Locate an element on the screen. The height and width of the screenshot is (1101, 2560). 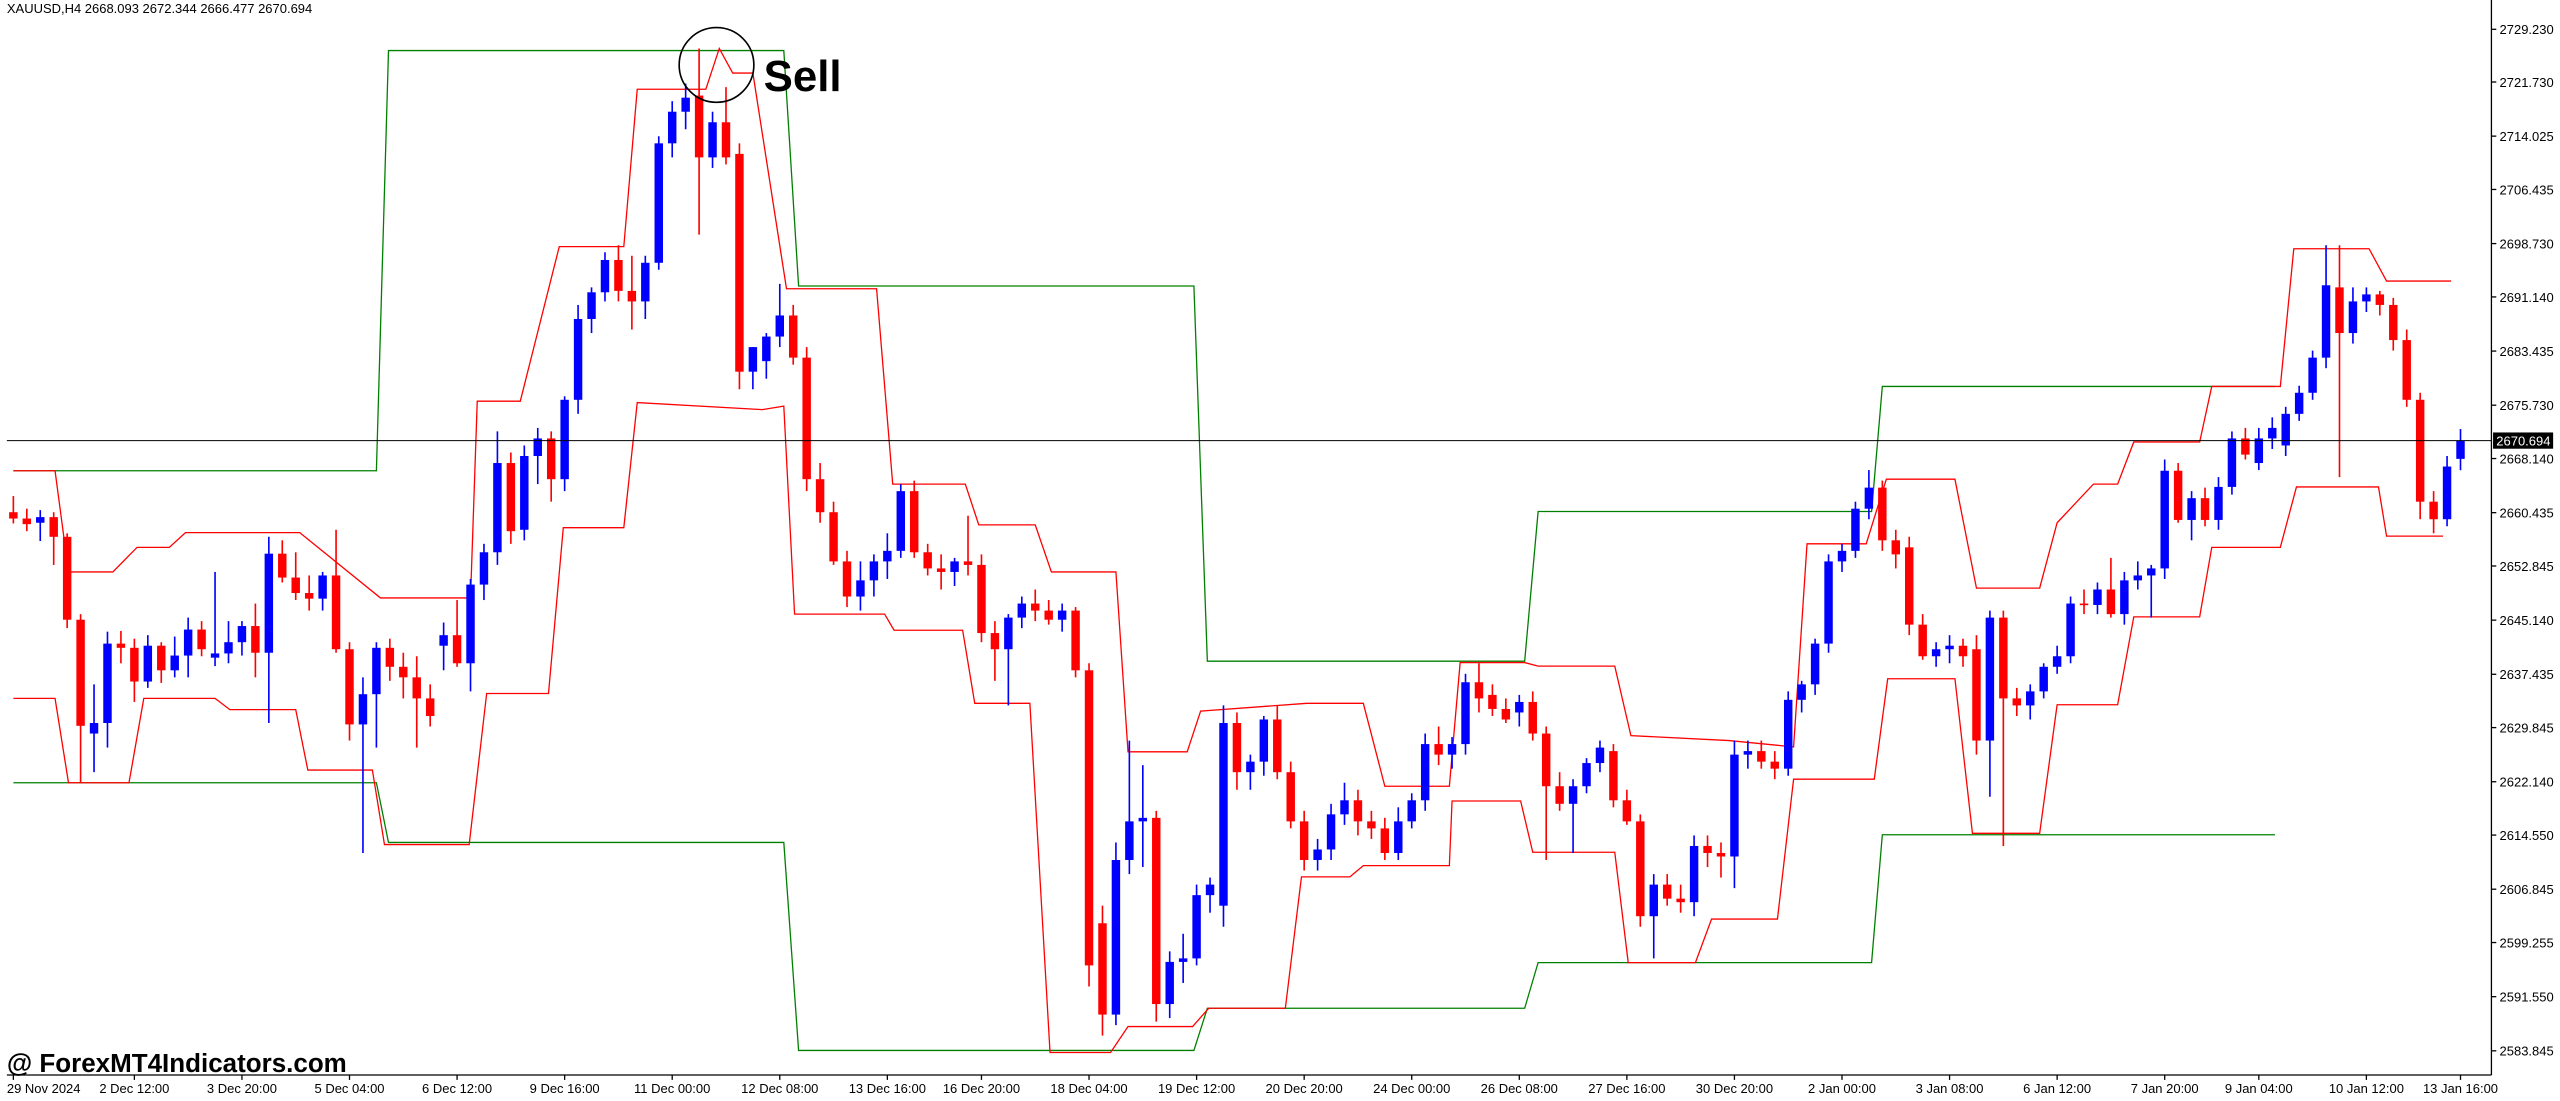
x-tick-label: 7 Jan 20:00 is located at coordinates (2165, 1088).